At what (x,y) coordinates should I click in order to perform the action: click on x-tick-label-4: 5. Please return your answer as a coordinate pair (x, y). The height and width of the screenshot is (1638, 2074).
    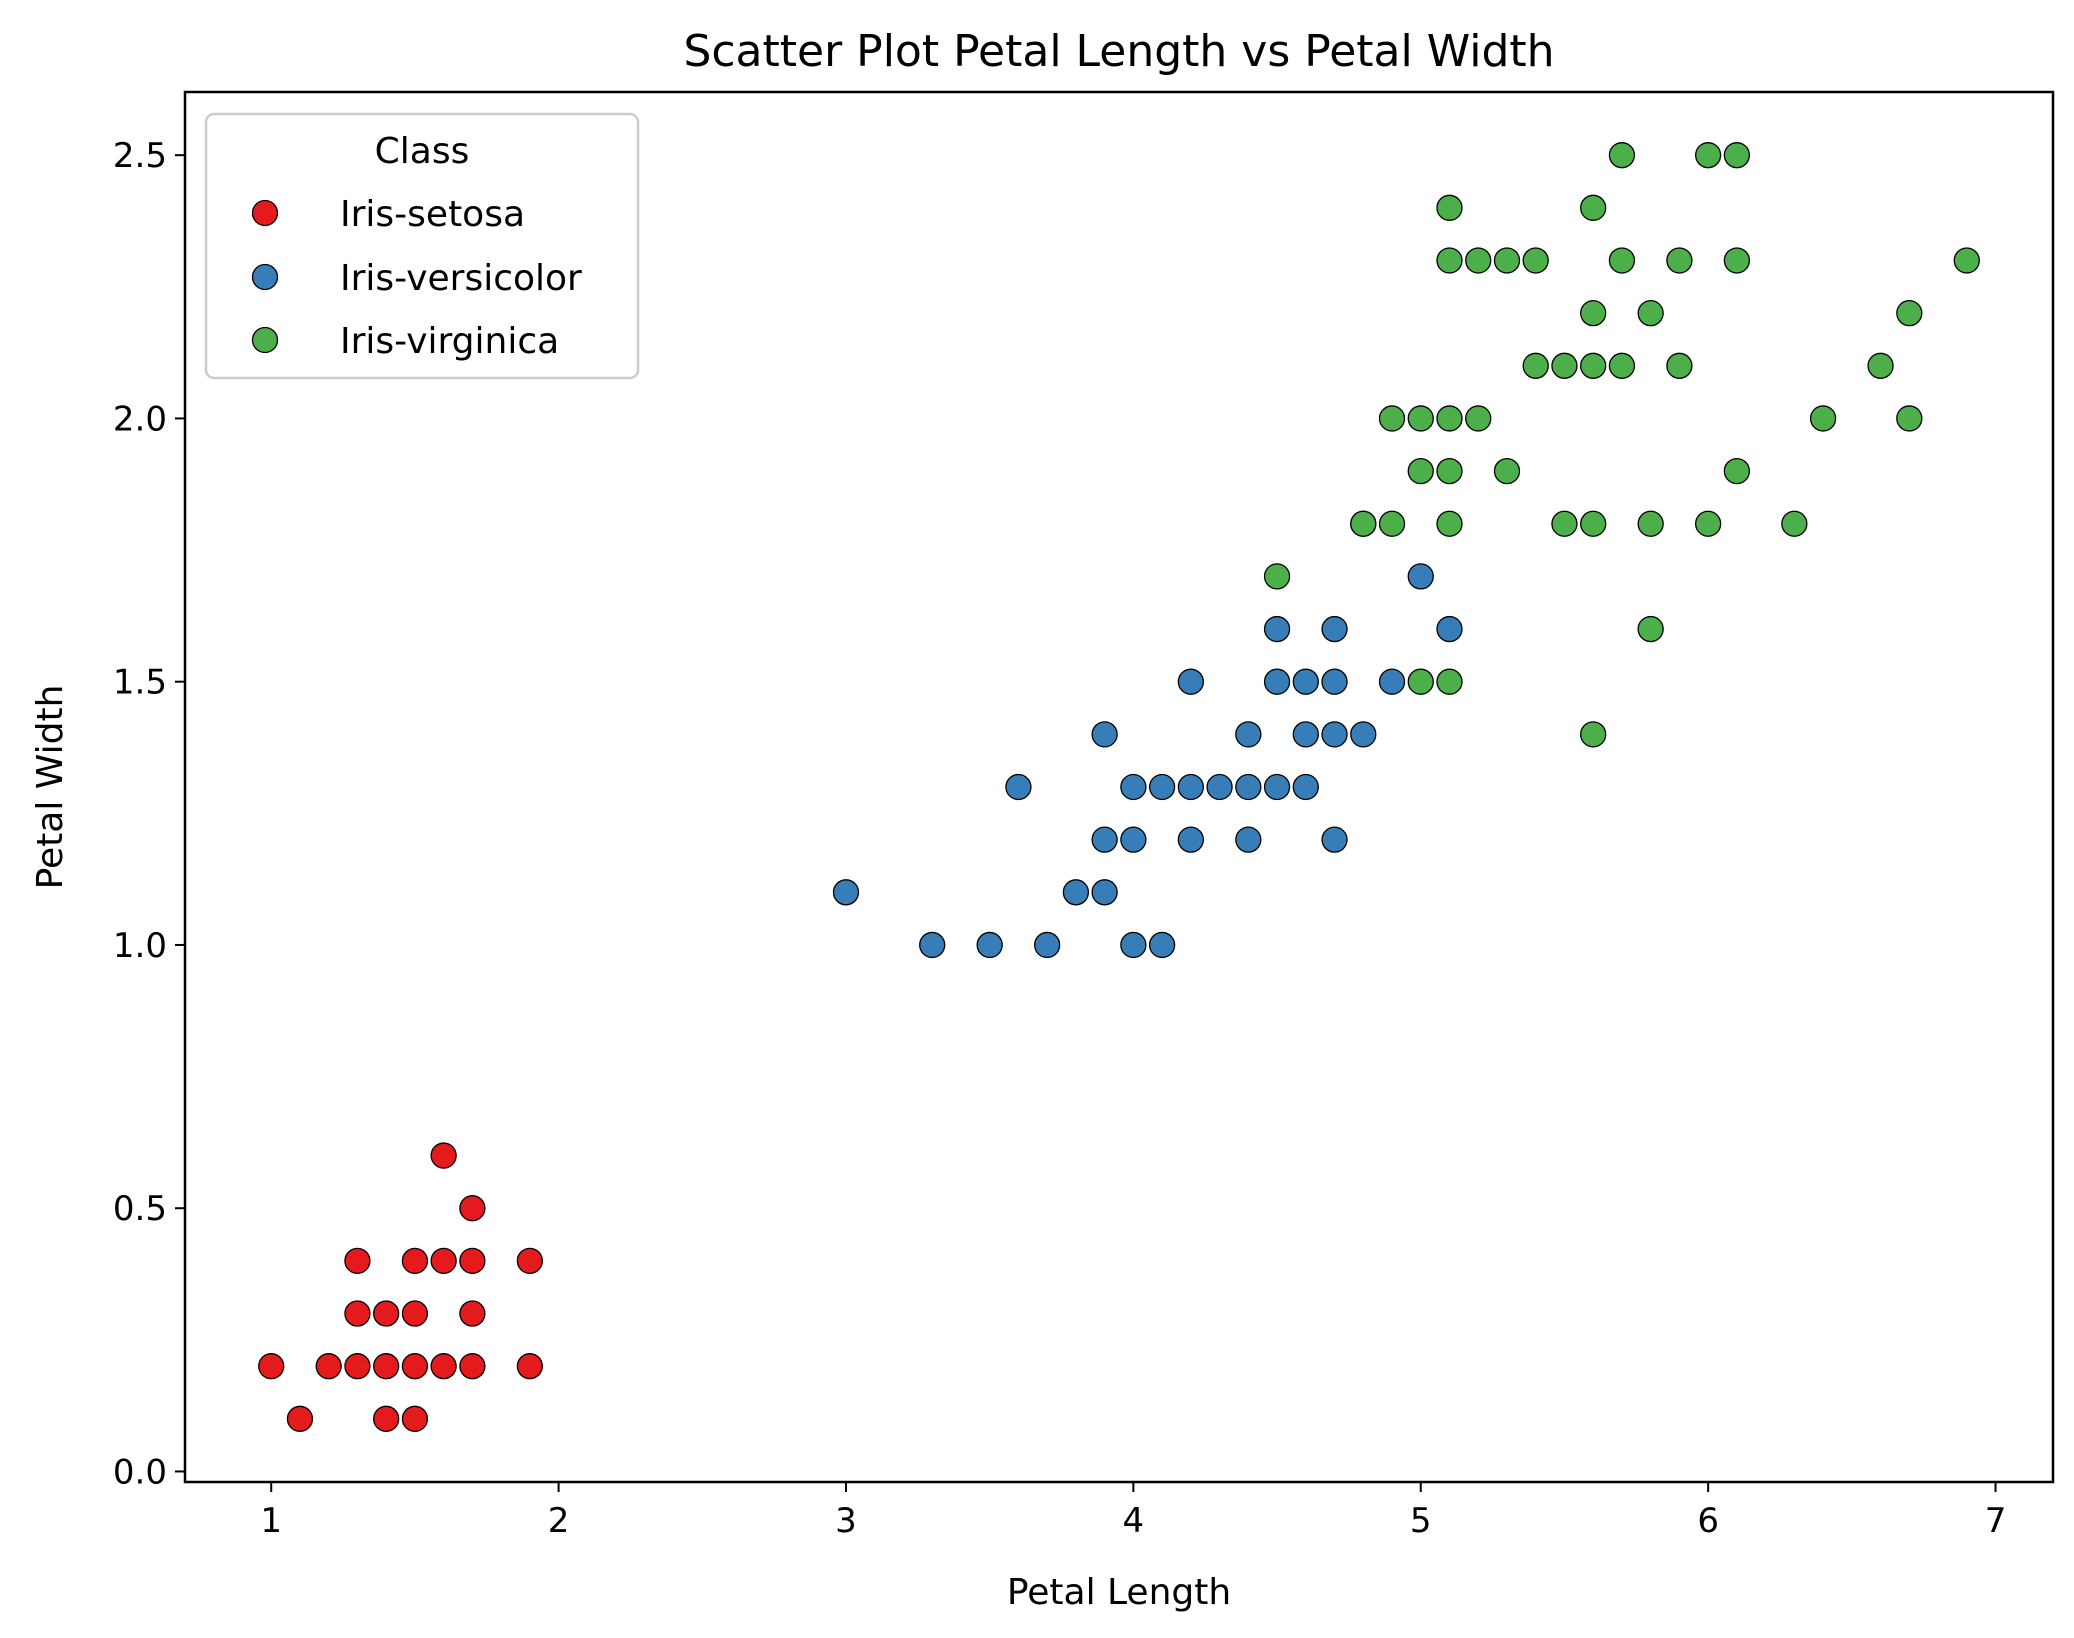
    Looking at the image, I should click on (1421, 1521).